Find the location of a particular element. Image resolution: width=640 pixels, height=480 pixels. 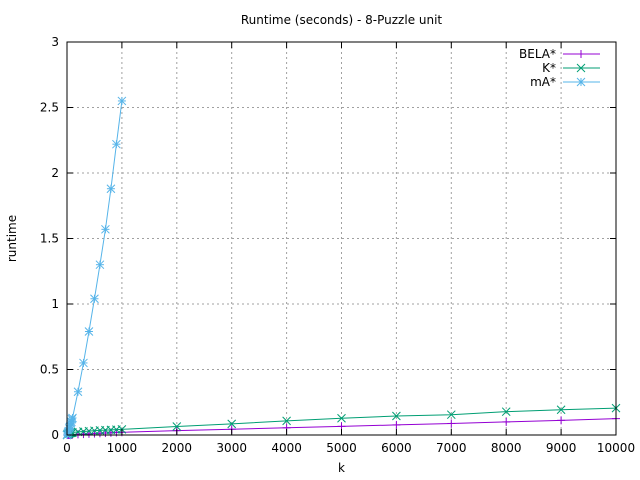

x-tick-label: 7000 is located at coordinates (451, 448).